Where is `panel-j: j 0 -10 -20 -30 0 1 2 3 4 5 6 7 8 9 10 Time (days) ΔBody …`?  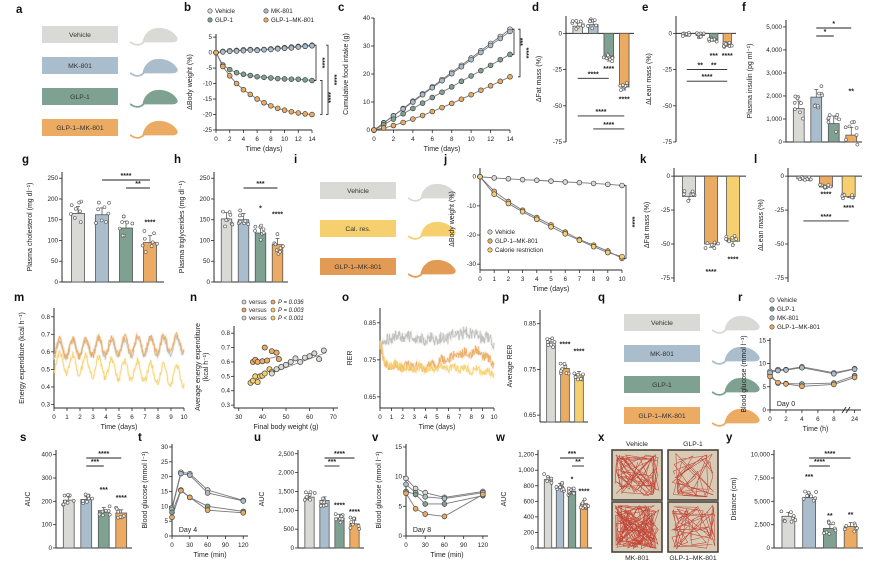
panel-j: j 0 -10 -20 -30 0 1 2 3 4 5 6 7 8 9 10 Time (days) ΔBody … is located at coordinates (542, 224).